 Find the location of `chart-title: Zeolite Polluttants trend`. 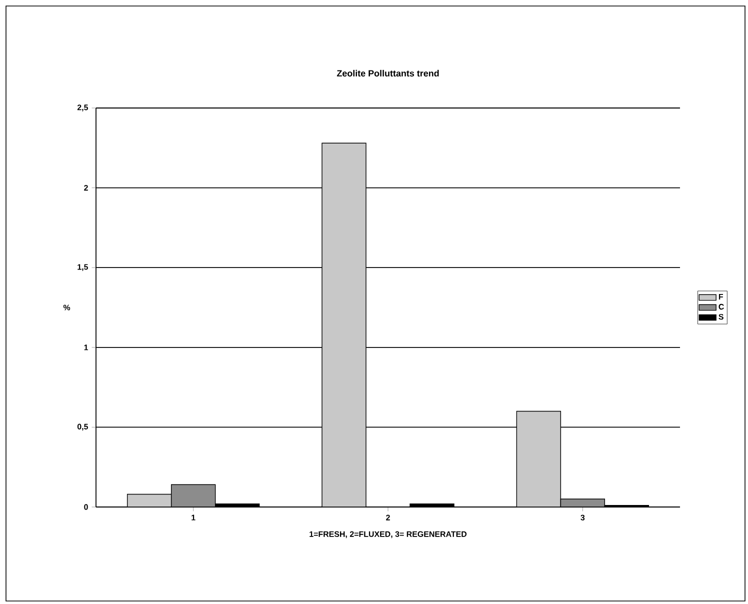

chart-title: Zeolite Polluttants trend is located at coordinates (387, 73).